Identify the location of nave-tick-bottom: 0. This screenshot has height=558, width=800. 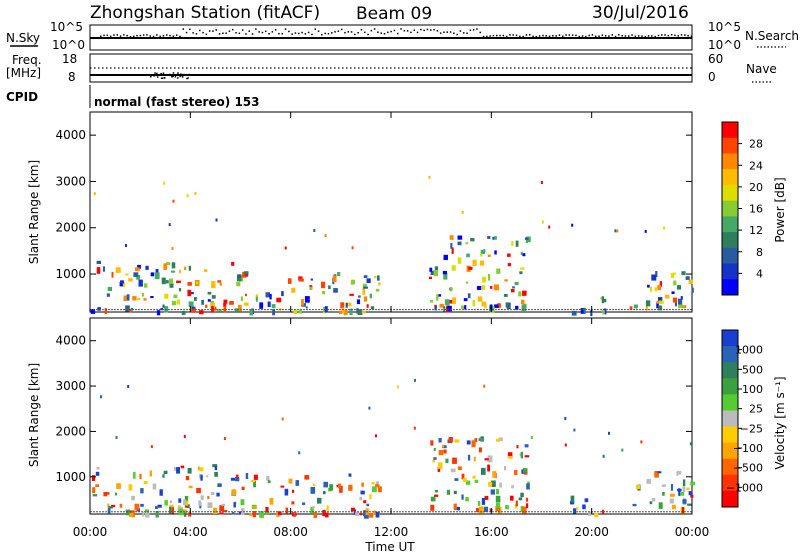
(712, 77).